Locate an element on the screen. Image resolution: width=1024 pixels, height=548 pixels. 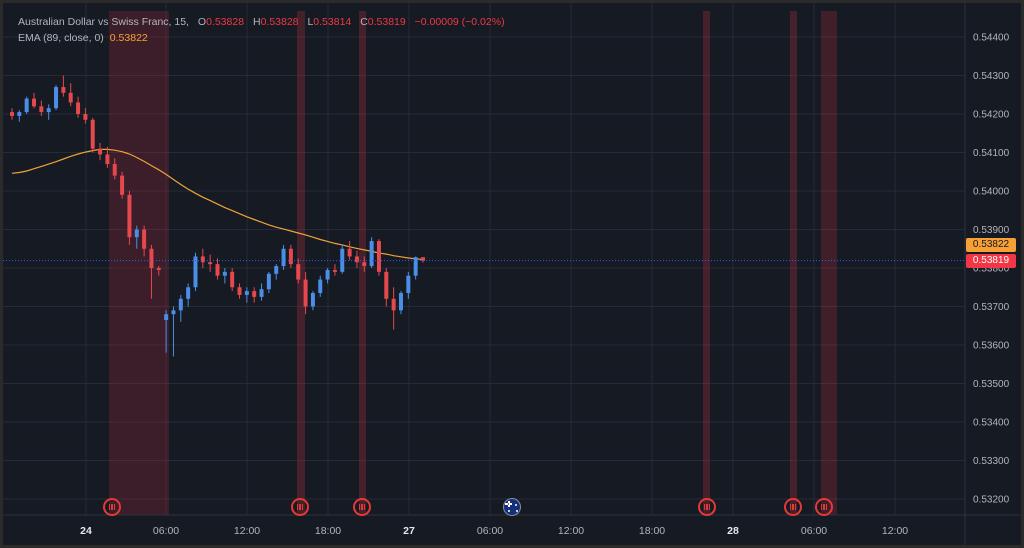
y-tick-label: 0.54200 is located at coordinates (991, 115).